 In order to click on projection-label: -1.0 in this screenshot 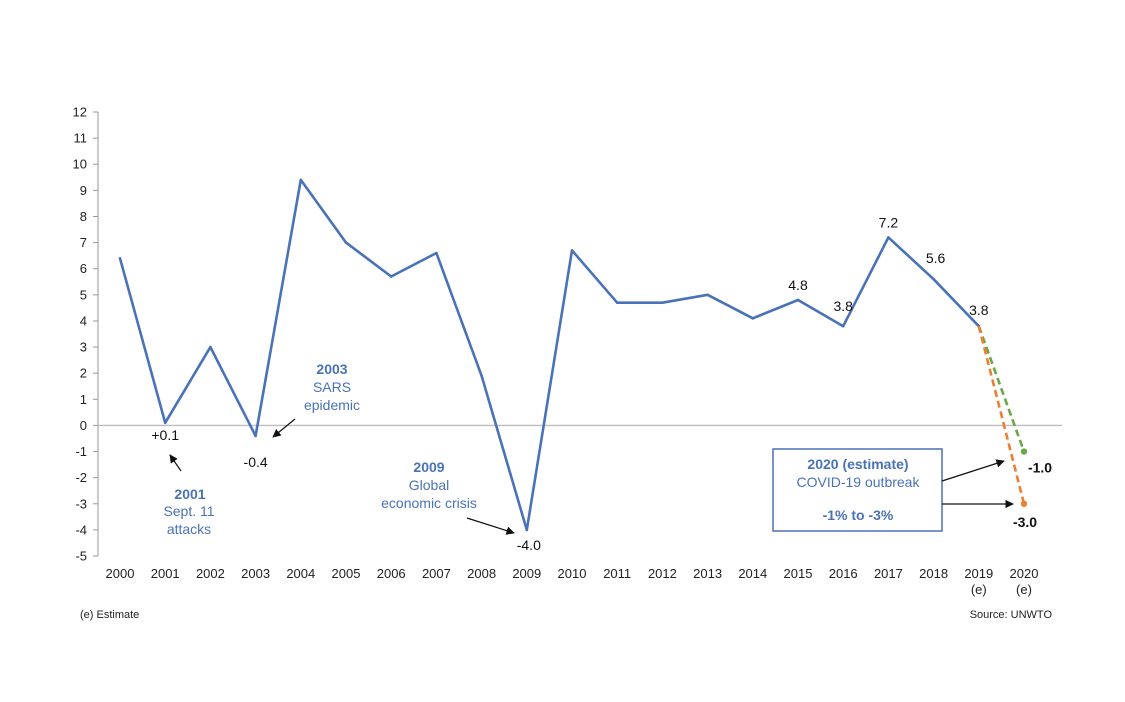, I will do `click(1040, 468)`.